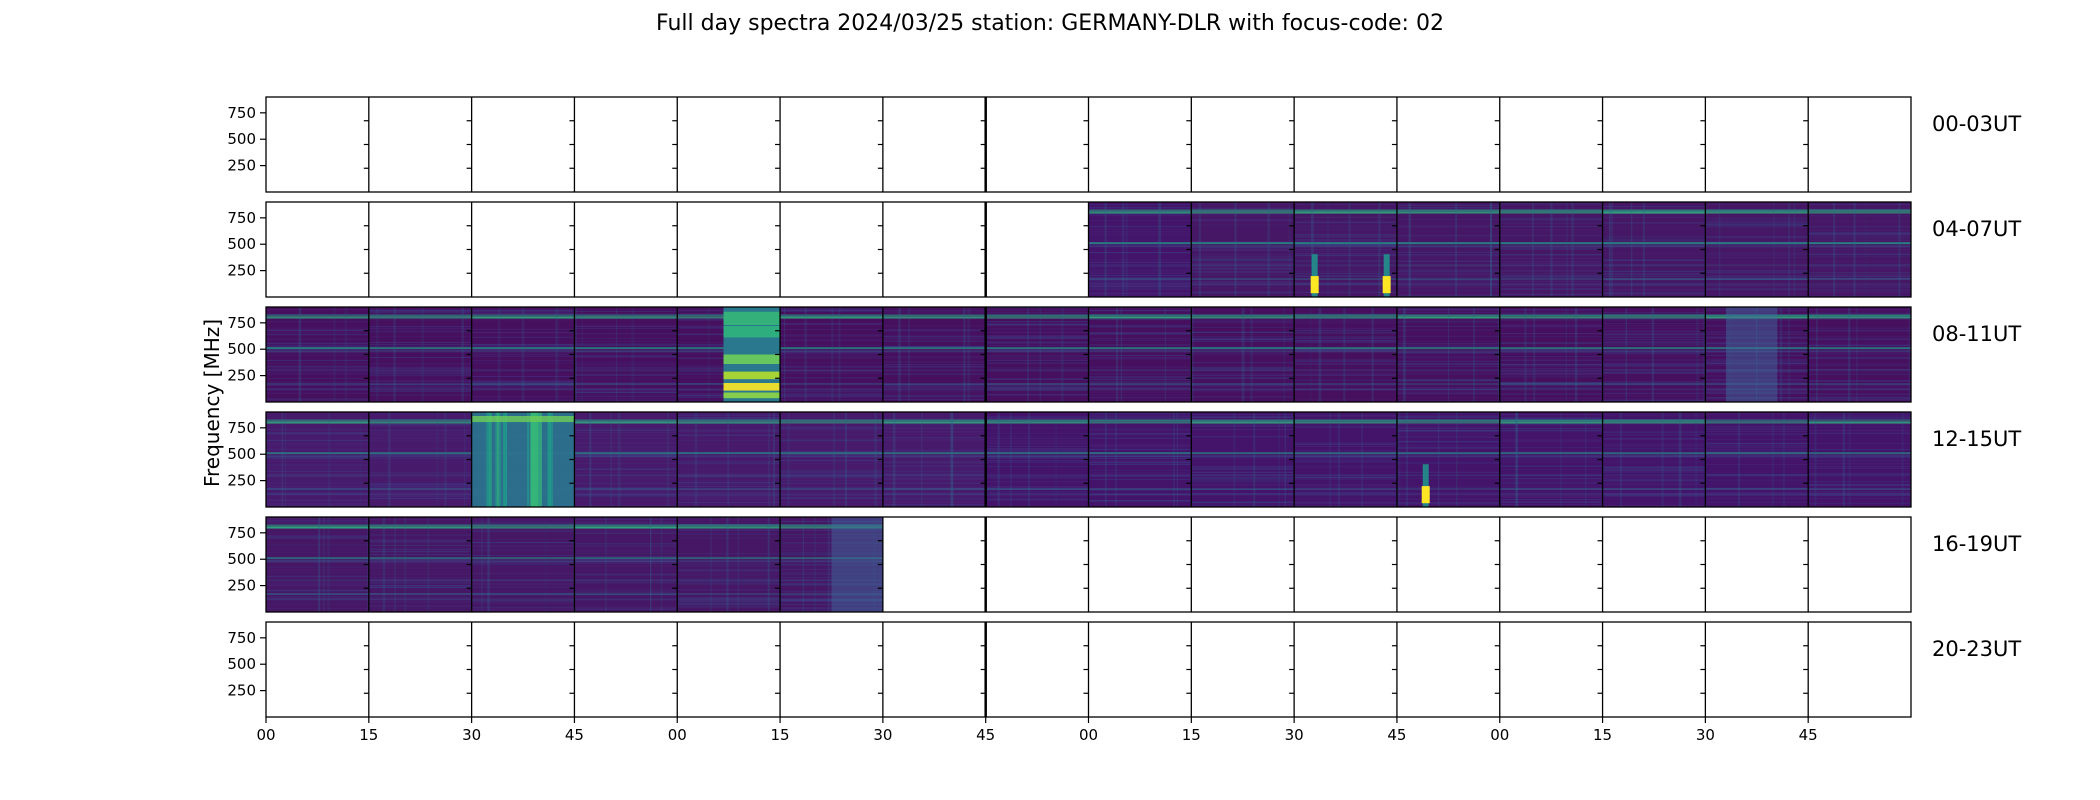 This screenshot has height=800, width=2100. I want to click on burst-stripe, so click(752, 359).